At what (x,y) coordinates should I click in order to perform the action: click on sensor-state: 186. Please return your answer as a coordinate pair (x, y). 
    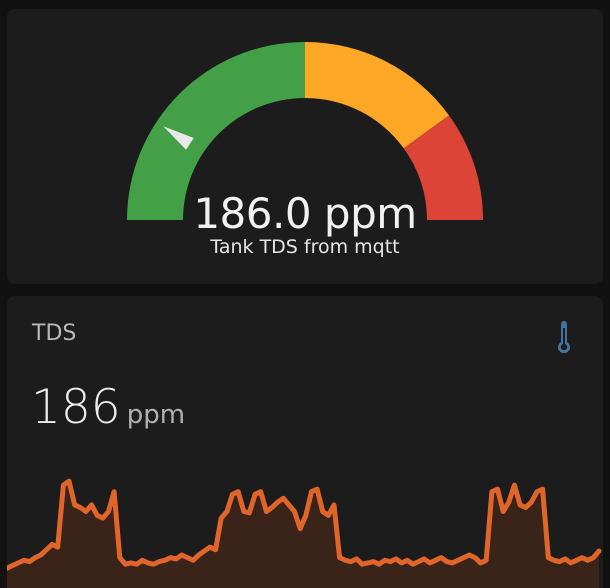
    Looking at the image, I should click on (76, 407).